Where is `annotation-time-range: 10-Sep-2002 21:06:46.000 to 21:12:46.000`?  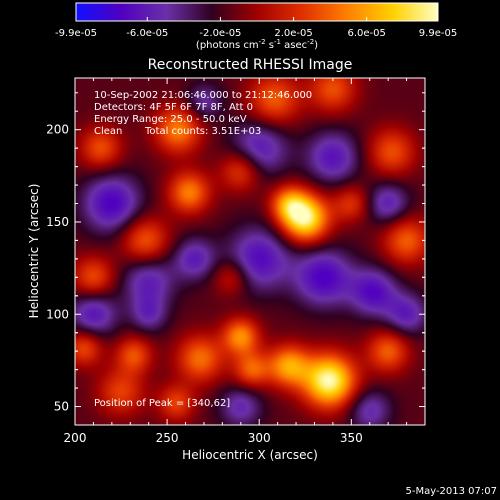 annotation-time-range: 10-Sep-2002 21:06:46.000 to 21:12:46.000 is located at coordinates (203, 95).